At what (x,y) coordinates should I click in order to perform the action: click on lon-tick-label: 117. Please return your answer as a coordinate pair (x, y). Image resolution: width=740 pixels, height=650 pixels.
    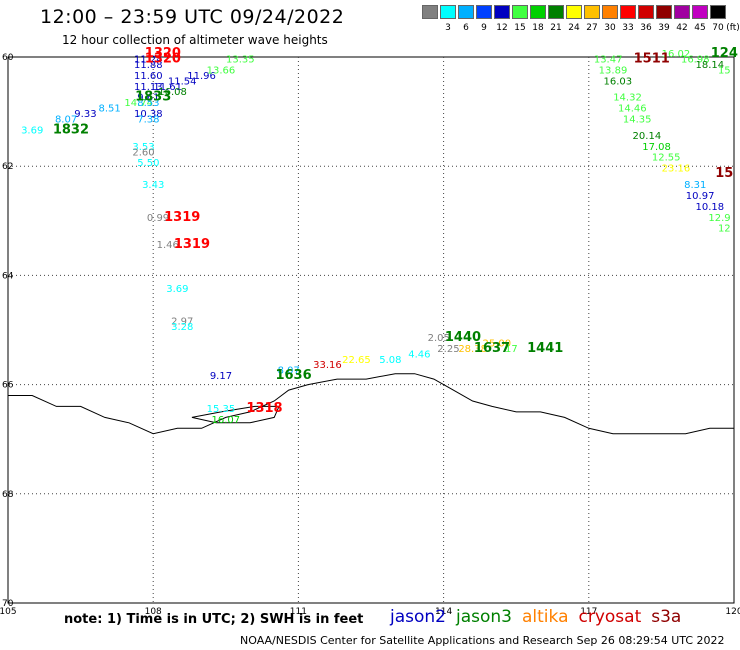
    Looking at the image, I should click on (588, 612).